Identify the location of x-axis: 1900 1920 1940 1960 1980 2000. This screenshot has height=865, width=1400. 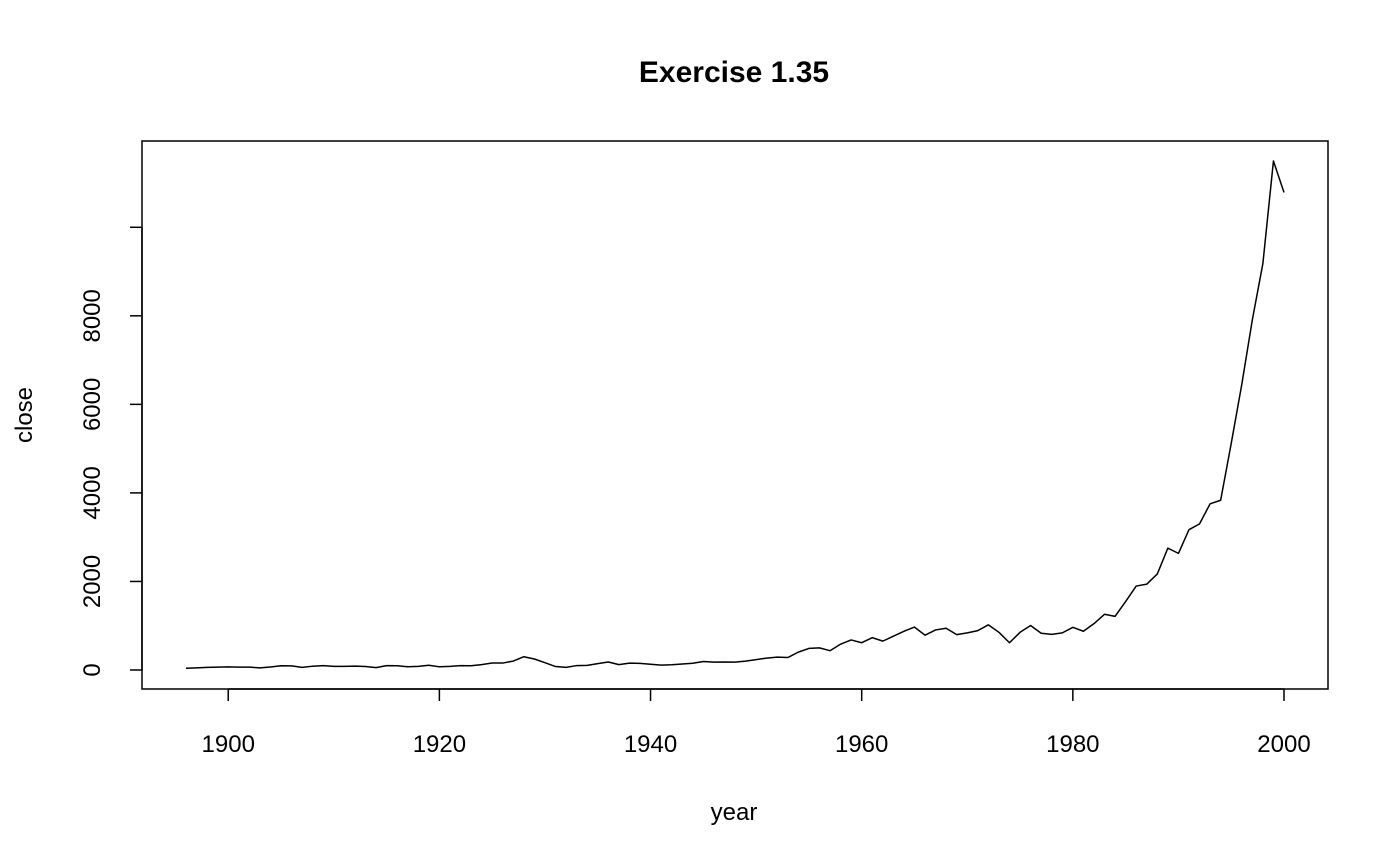
(756, 723).